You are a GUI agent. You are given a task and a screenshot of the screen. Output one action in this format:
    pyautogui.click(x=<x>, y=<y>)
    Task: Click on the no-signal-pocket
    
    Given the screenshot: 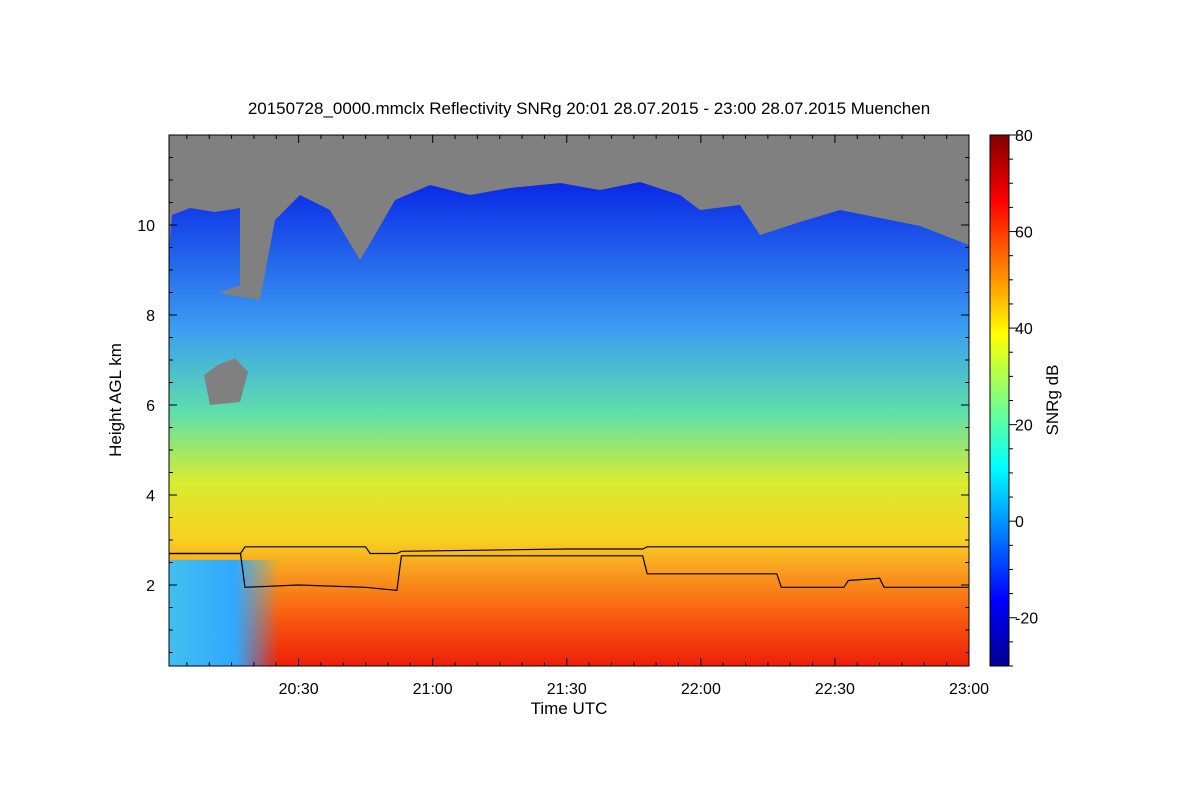 What is the action you would take?
    pyautogui.click(x=226, y=381)
    